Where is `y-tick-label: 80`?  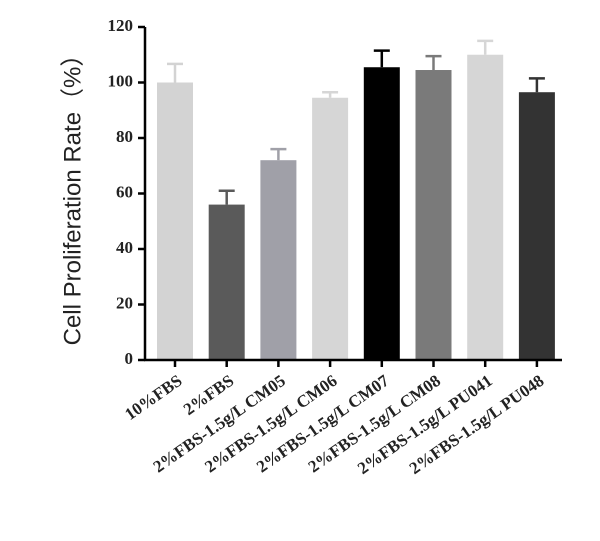
y-tick-label: 80 is located at coordinates (124, 136).